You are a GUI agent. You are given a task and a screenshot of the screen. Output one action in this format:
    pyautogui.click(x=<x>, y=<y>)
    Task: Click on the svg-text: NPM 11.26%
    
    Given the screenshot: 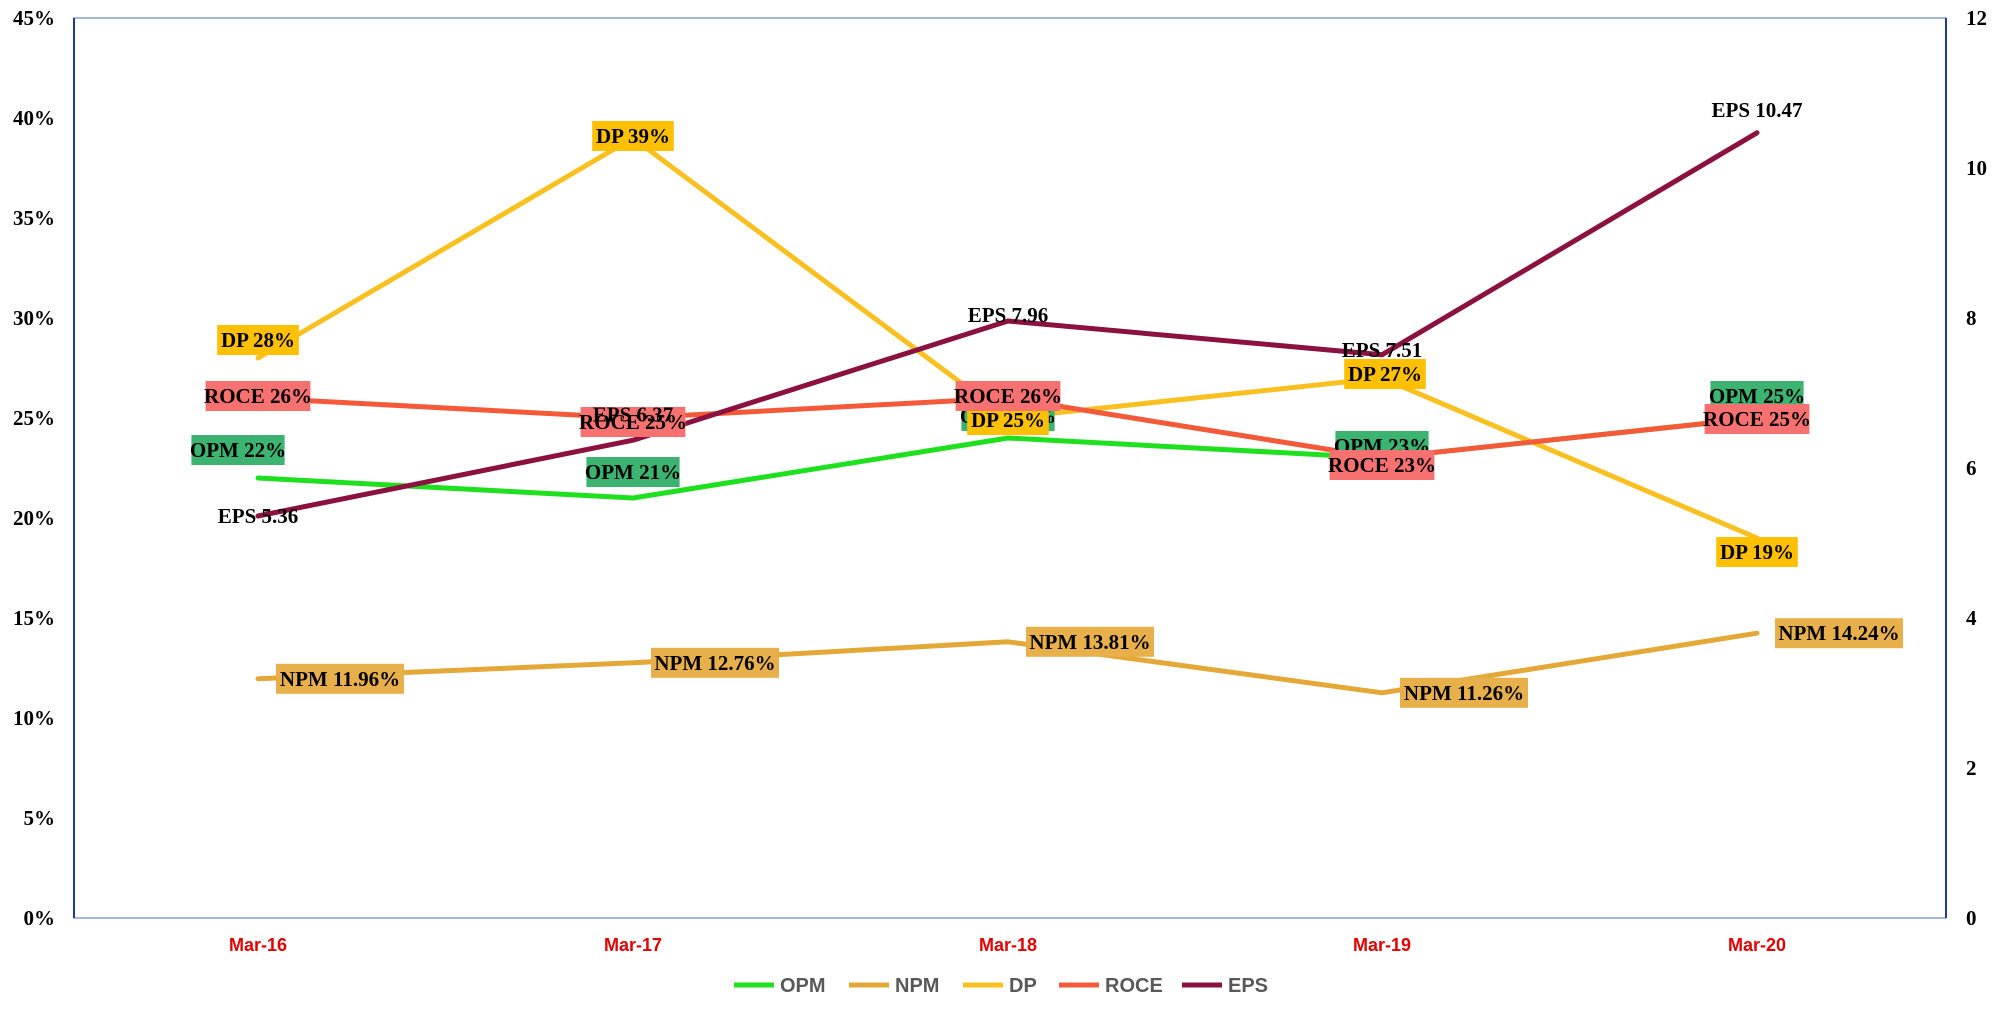 What is the action you would take?
    pyautogui.click(x=1464, y=693)
    